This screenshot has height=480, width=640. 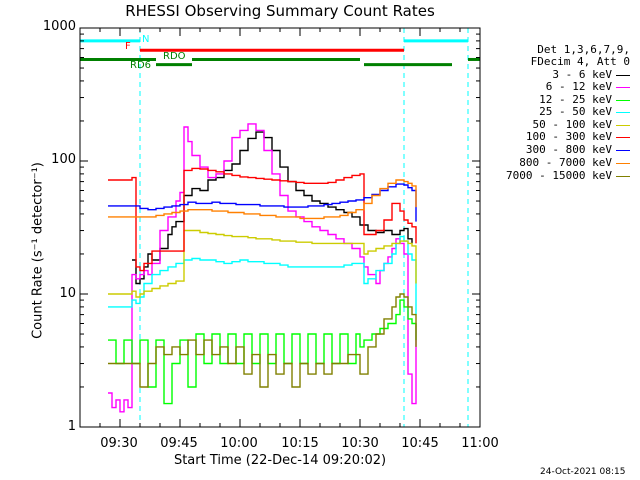 What do you see at coordinates (578, 86) in the screenshot?
I see `legend-label: 6 - 12 keV` at bounding box center [578, 86].